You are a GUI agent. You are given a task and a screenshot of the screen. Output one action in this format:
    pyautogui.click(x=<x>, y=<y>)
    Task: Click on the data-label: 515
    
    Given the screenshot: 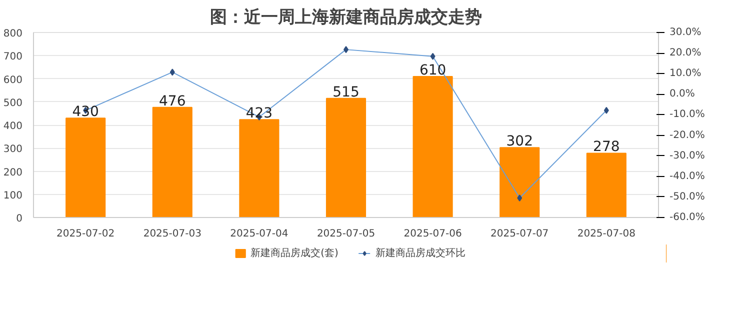 What is the action you would take?
    pyautogui.click(x=346, y=92)
    